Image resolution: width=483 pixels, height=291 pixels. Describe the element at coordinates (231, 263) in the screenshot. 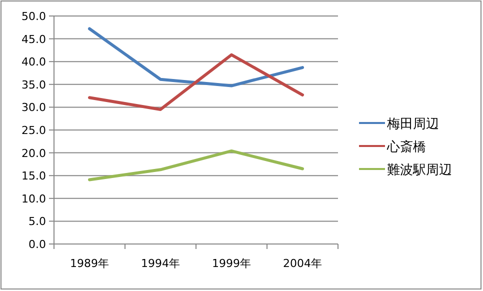

I see `x-tick-label: 1999年` at that location.